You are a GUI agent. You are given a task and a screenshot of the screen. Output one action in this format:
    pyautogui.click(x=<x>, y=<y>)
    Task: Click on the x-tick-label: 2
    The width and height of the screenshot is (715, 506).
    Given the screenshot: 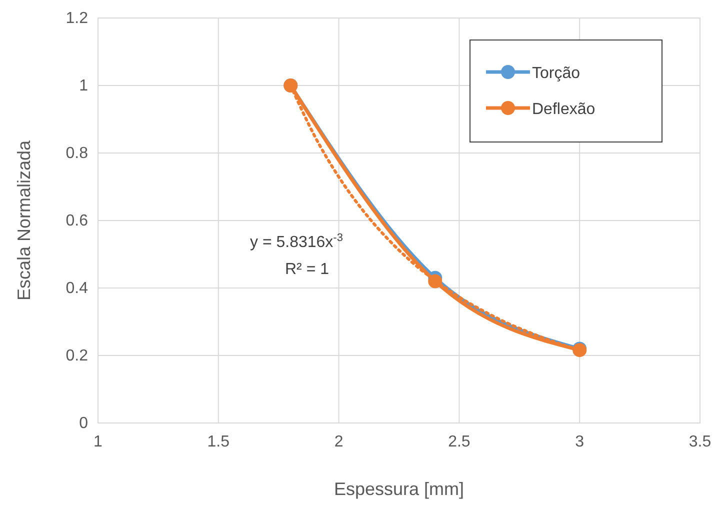 What is the action you would take?
    pyautogui.click(x=339, y=441)
    